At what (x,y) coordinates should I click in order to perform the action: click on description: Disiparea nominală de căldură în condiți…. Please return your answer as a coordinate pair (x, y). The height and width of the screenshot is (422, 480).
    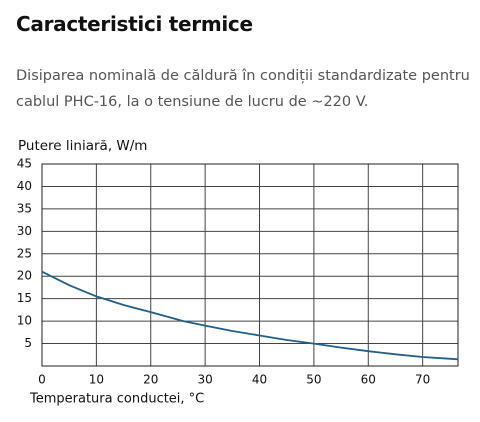
    Looking at the image, I should click on (243, 76).